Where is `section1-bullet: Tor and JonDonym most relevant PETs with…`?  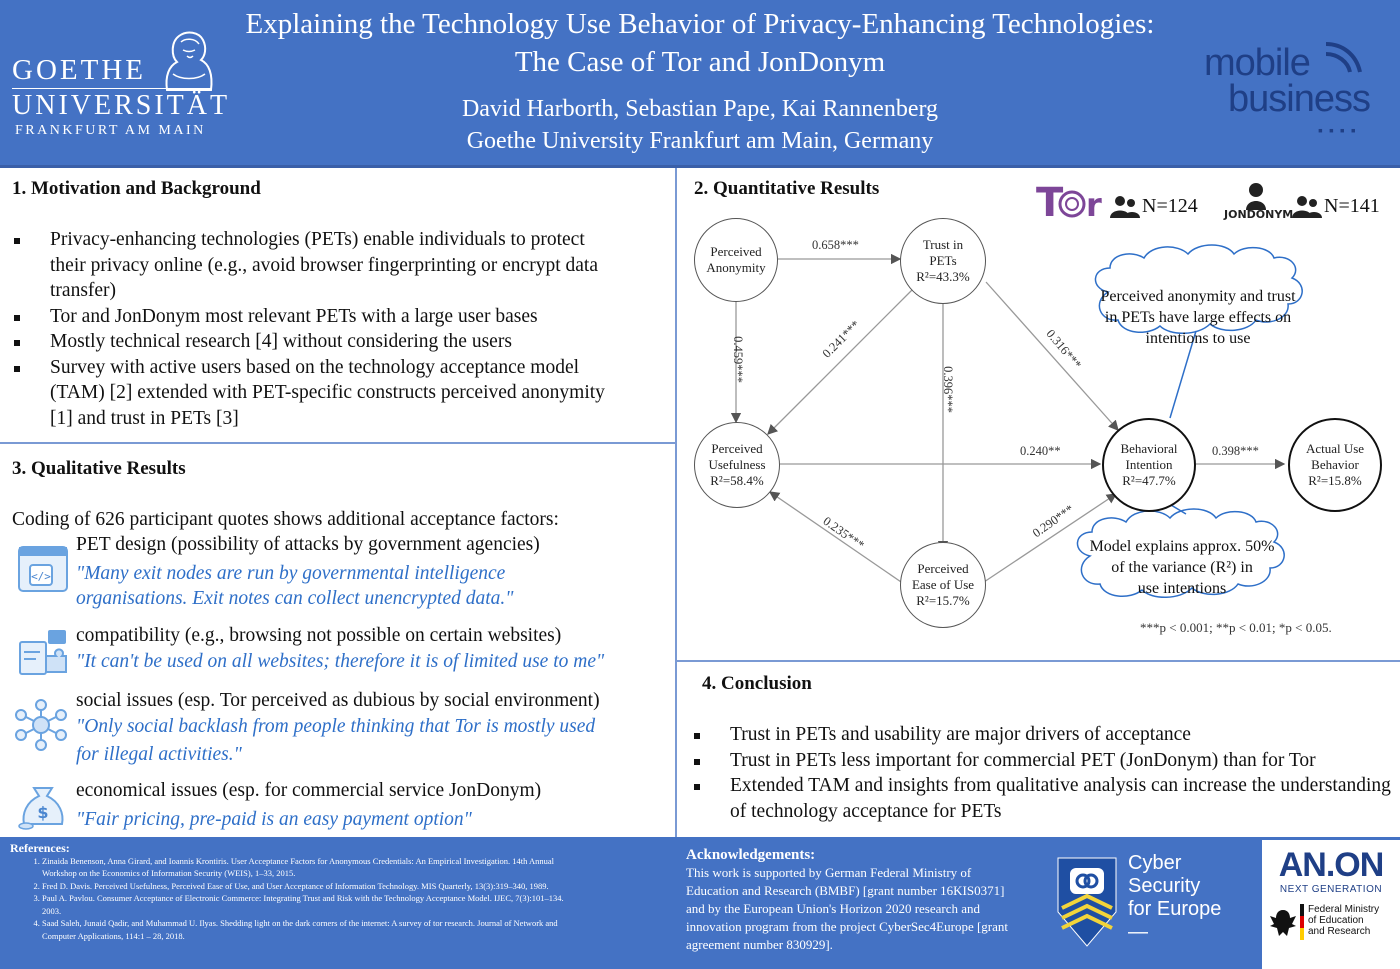
section1-bullet: Tor and JonDonym most relevant PETs with… is located at coordinates (312, 317).